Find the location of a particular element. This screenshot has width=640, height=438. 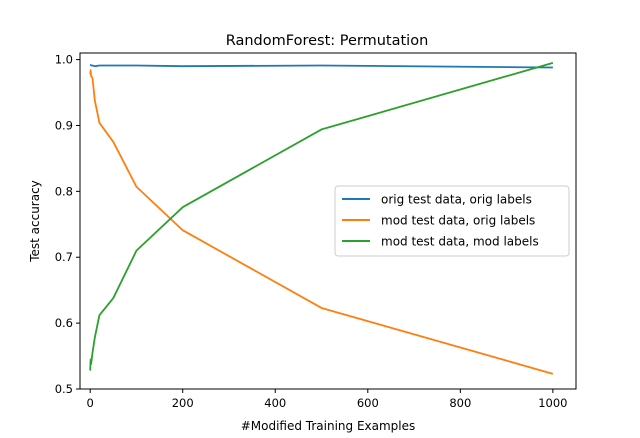

legend-entry-orig-test-orig-labels: orig test data, orig labels is located at coordinates (456, 200).